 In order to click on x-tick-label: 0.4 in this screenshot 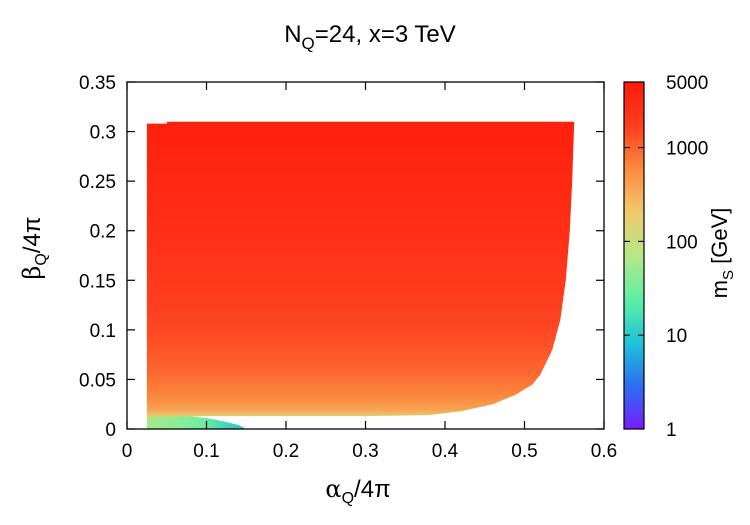, I will do `click(445, 451)`.